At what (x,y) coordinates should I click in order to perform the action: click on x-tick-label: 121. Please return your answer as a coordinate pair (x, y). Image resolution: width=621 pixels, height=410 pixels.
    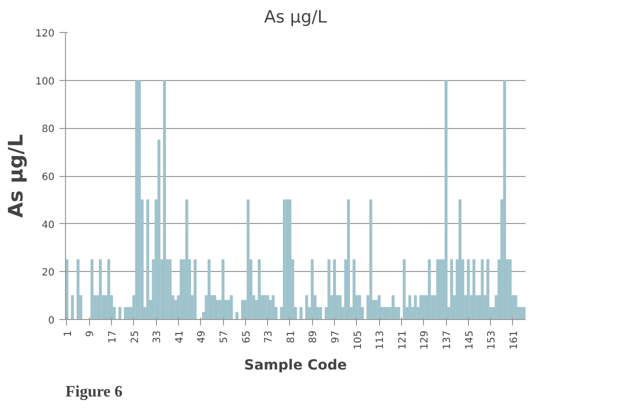
    Looking at the image, I should click on (402, 340).